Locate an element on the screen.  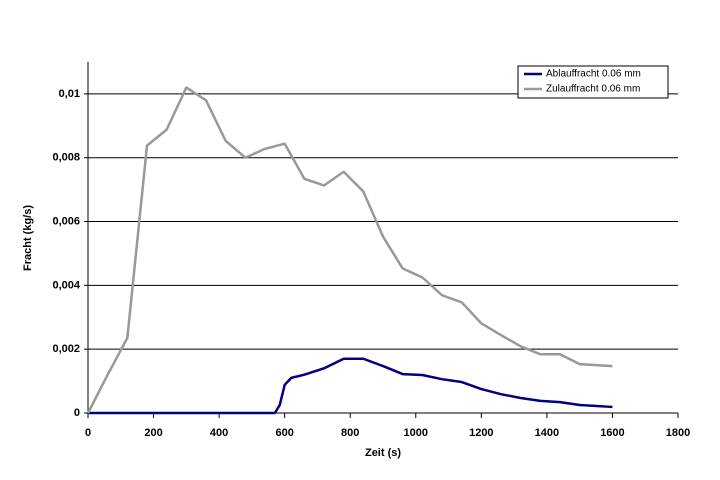
x-tick-label: 800 is located at coordinates (350, 433).